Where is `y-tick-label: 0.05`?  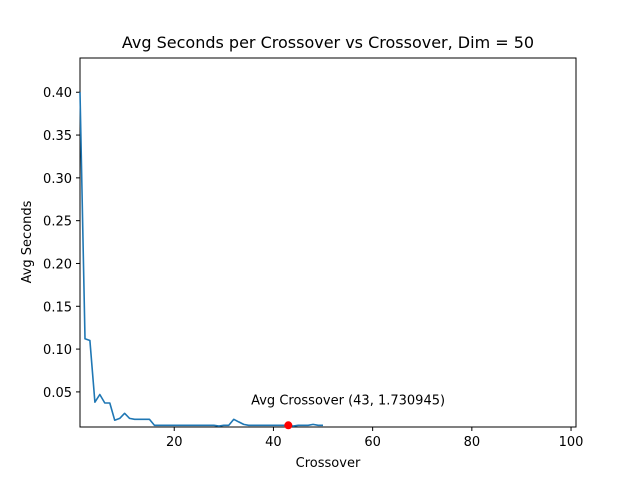
y-tick-label: 0.05 is located at coordinates (57, 393).